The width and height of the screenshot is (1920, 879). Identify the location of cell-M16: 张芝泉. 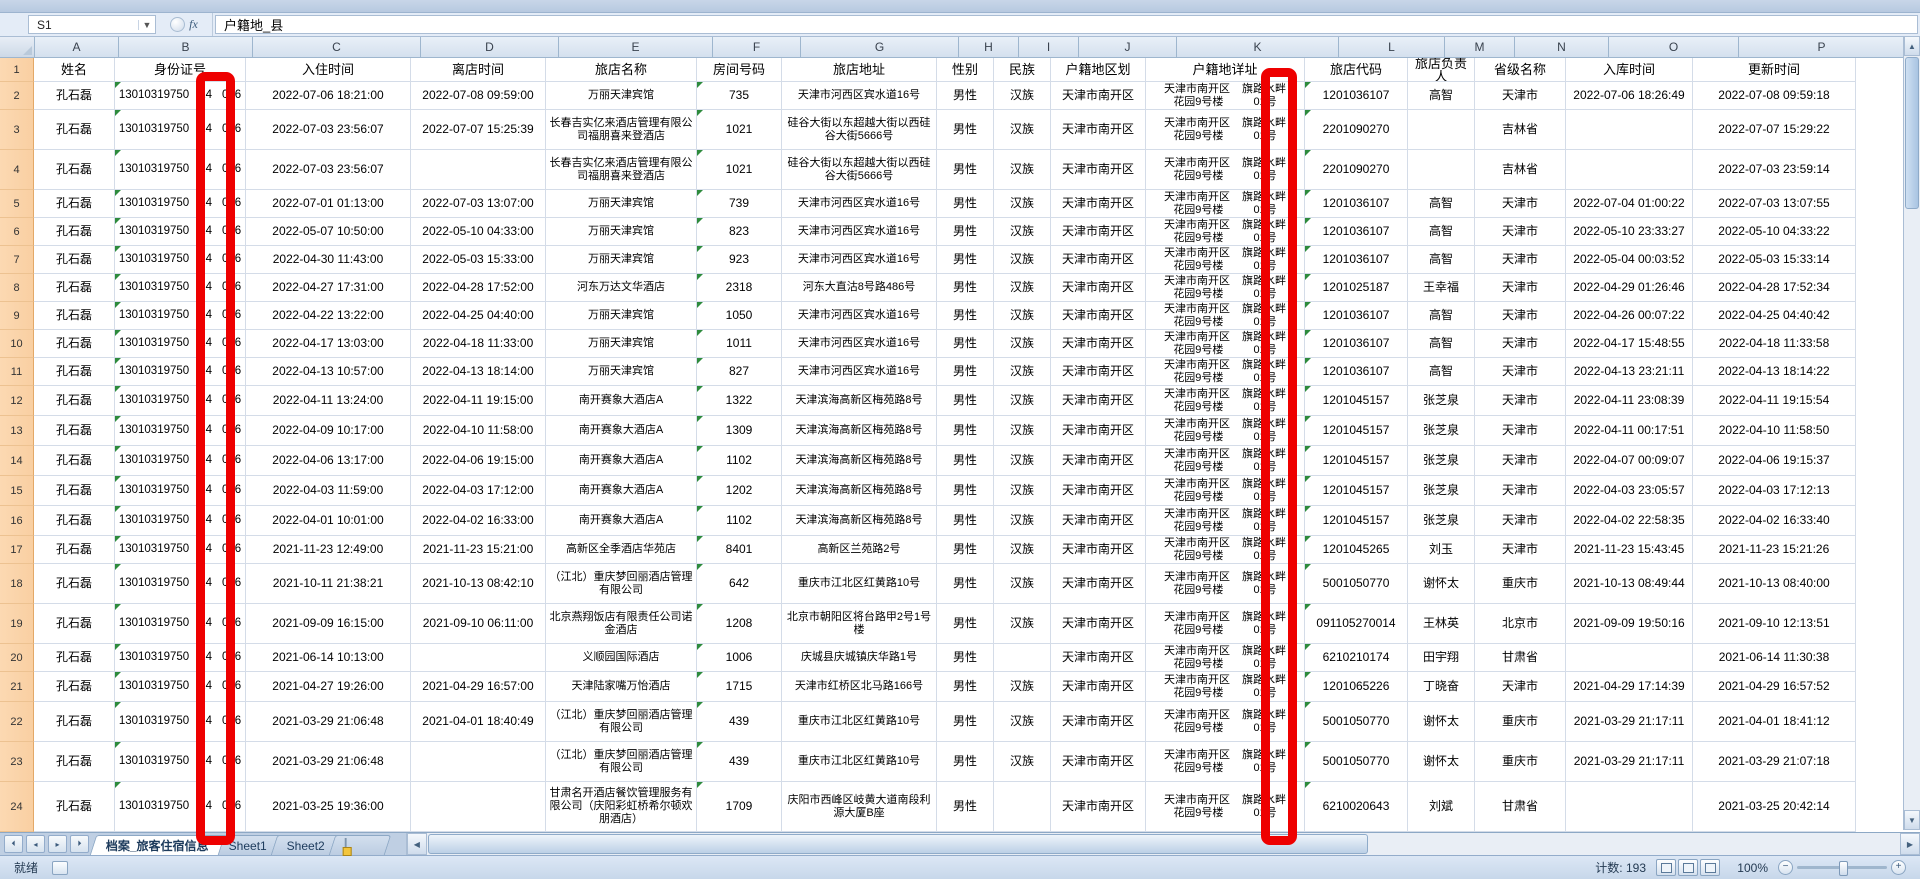
(1441, 521).